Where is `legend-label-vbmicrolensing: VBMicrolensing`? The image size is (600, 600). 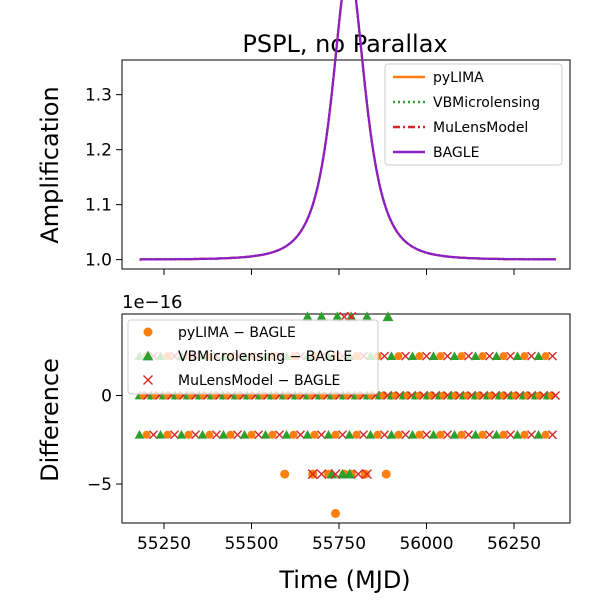 legend-label-vbmicrolensing: VBMicrolensing is located at coordinates (486, 103).